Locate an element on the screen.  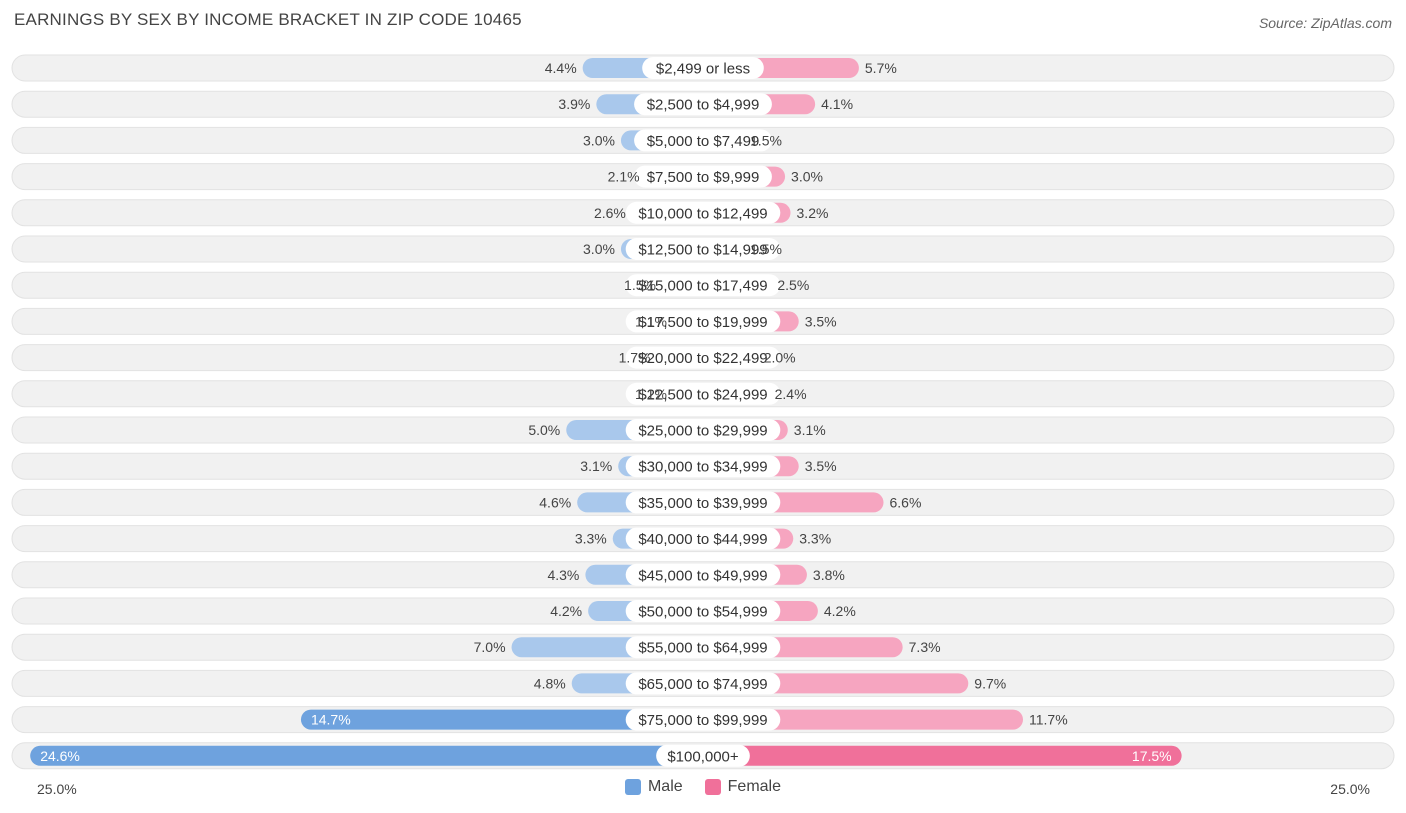
male-value-label: 3.1% is located at coordinates (596, 466).